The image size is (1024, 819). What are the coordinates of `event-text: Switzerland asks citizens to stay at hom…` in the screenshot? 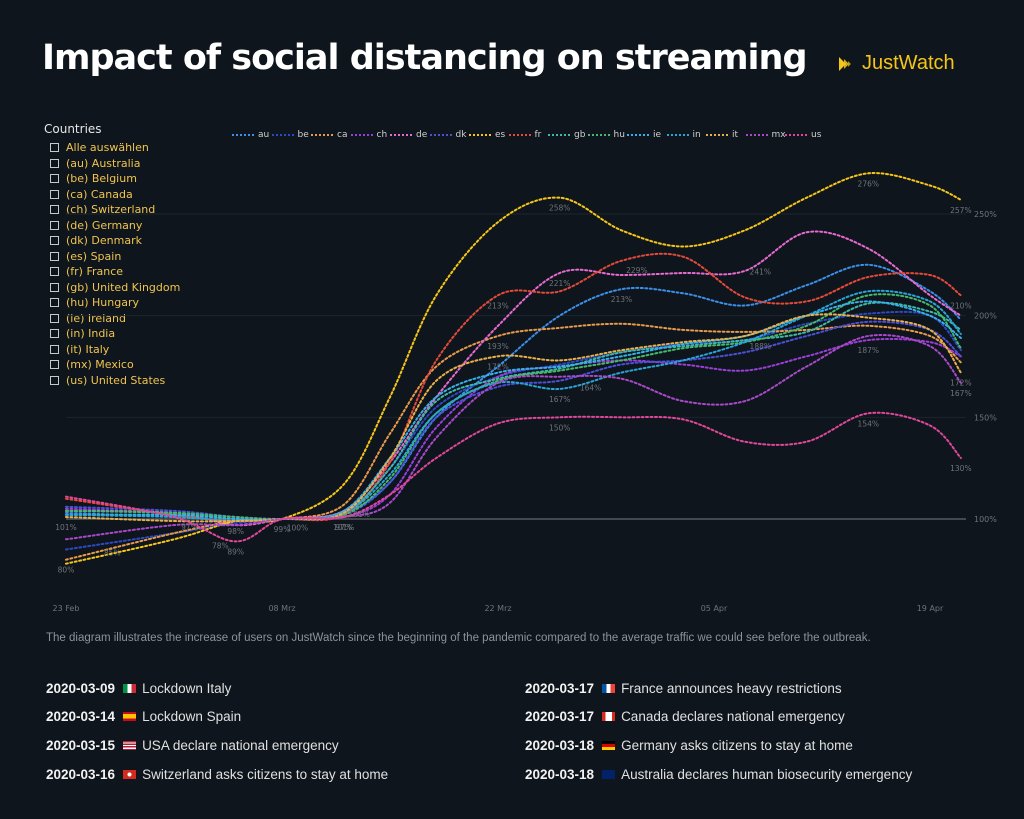 It's located at (265, 774).